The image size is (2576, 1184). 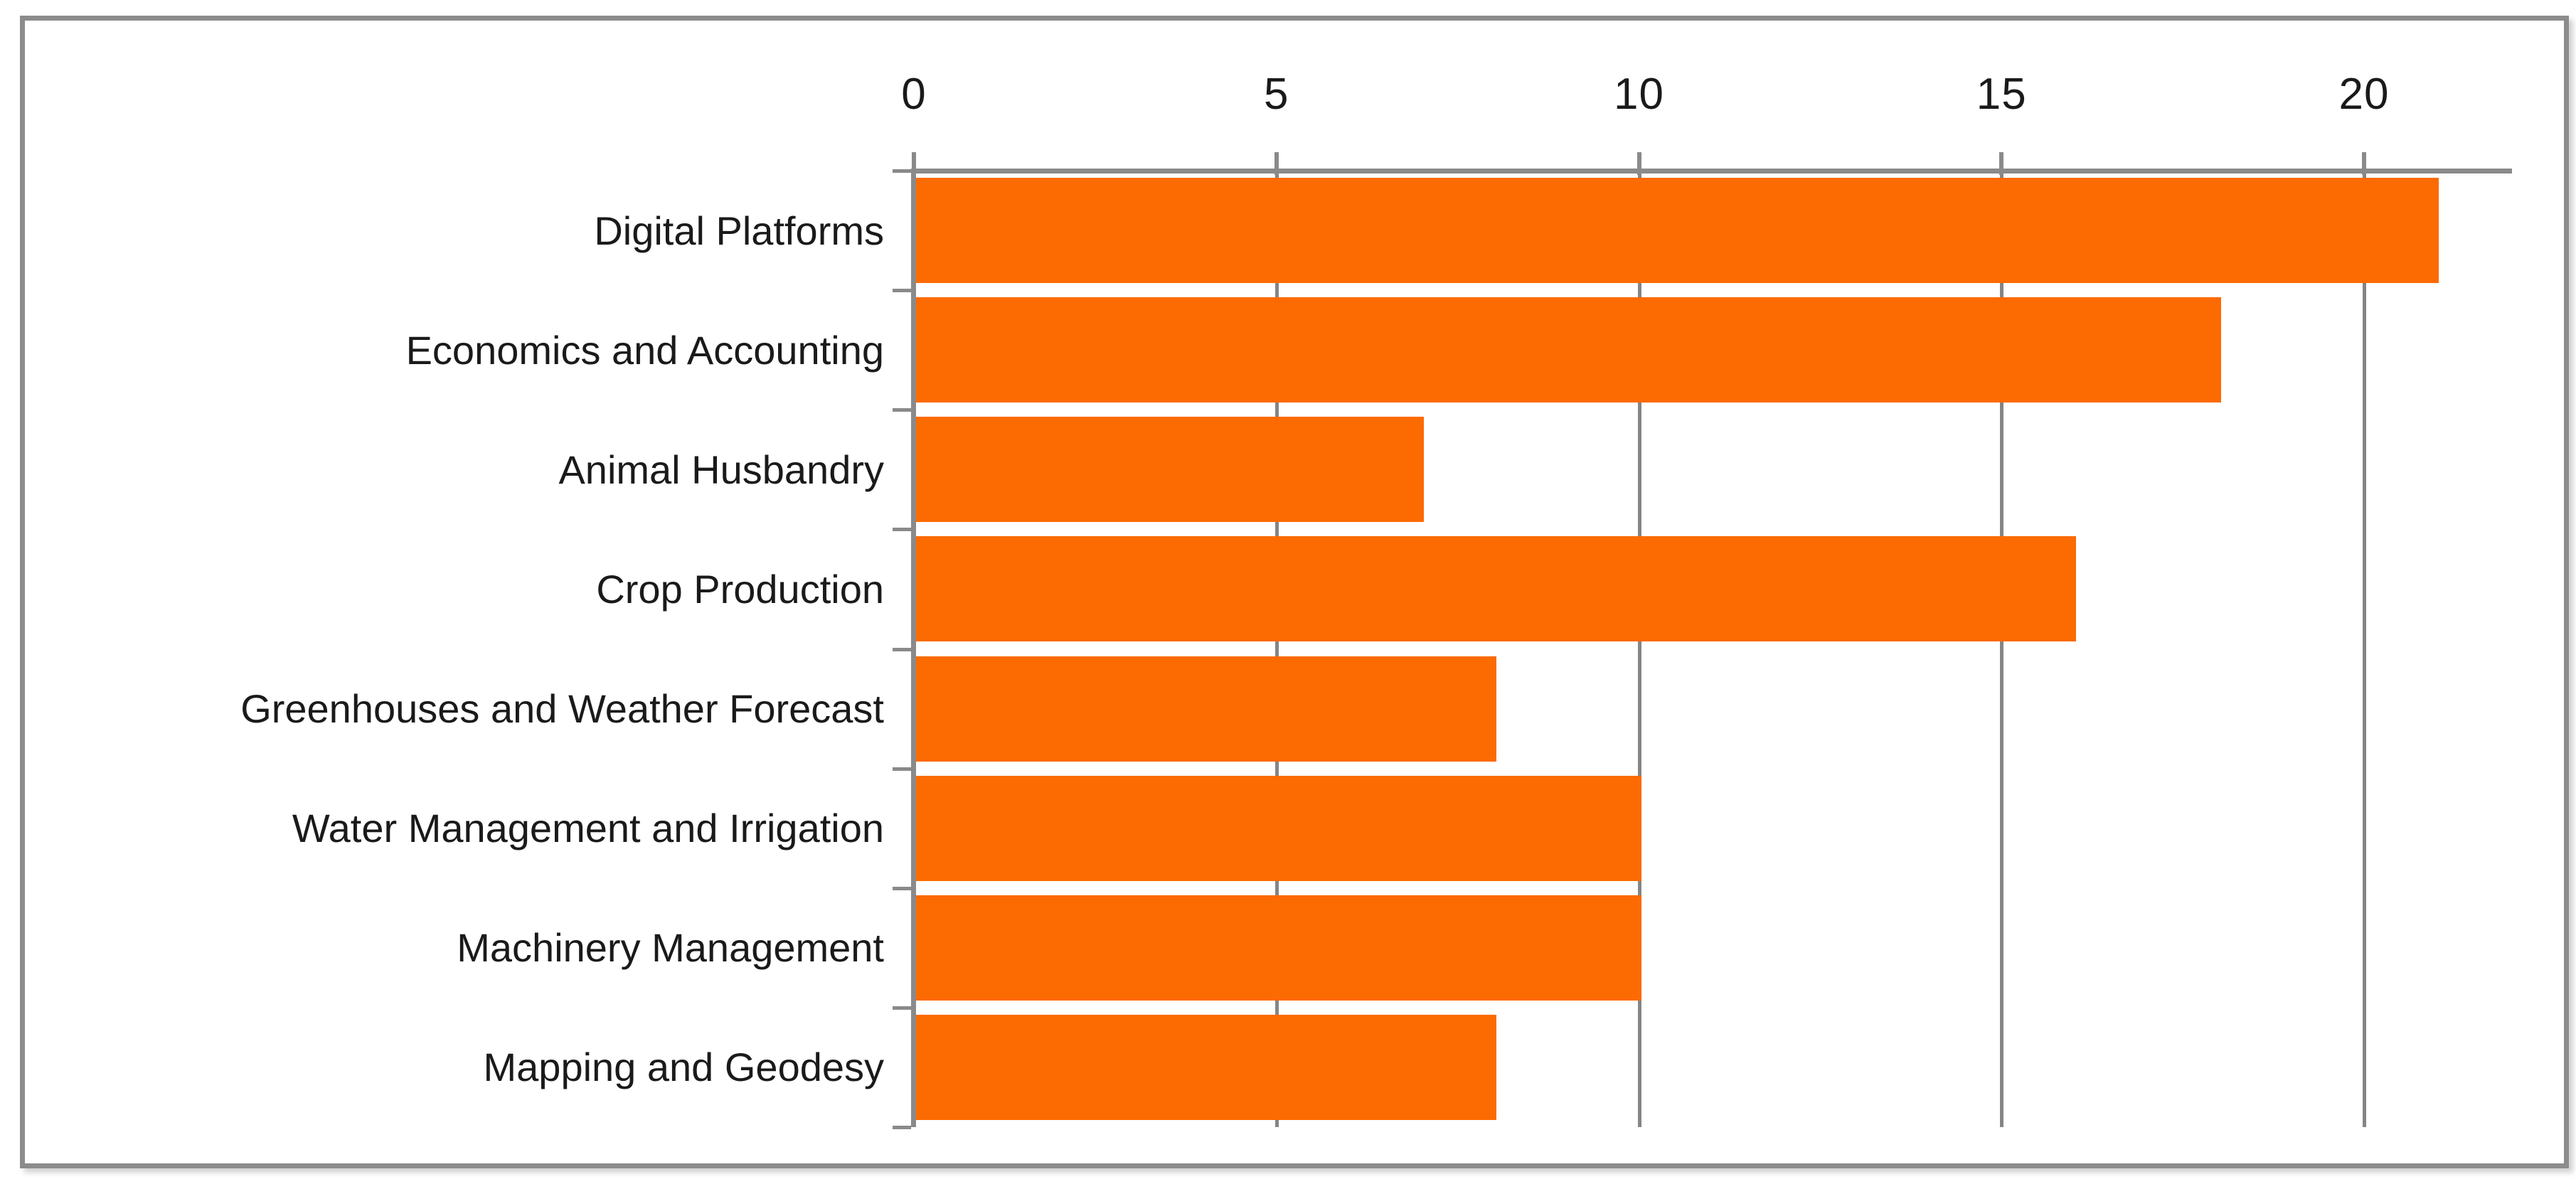 What do you see at coordinates (2001, 94) in the screenshot?
I see `x-tick-label-15: 15` at bounding box center [2001, 94].